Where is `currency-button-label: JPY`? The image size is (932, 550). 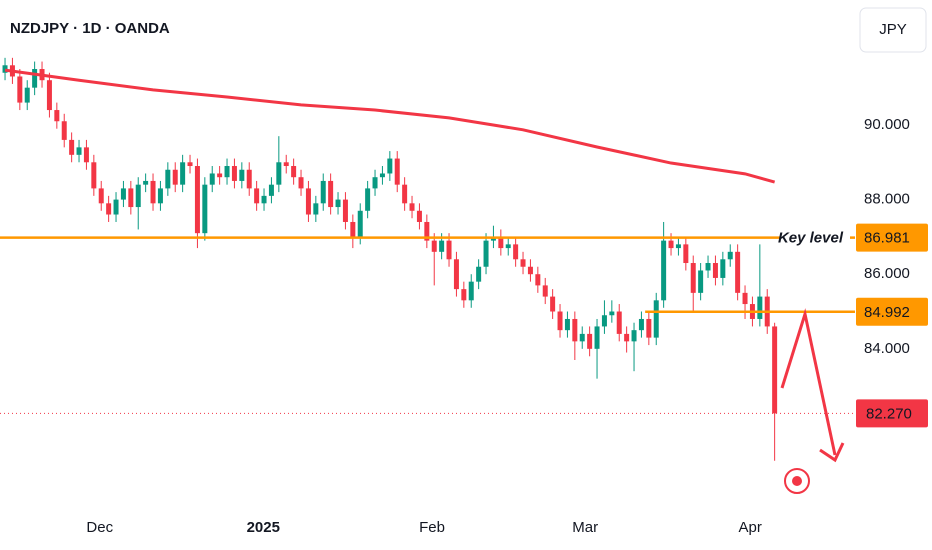 currency-button-label: JPY is located at coordinates (893, 29).